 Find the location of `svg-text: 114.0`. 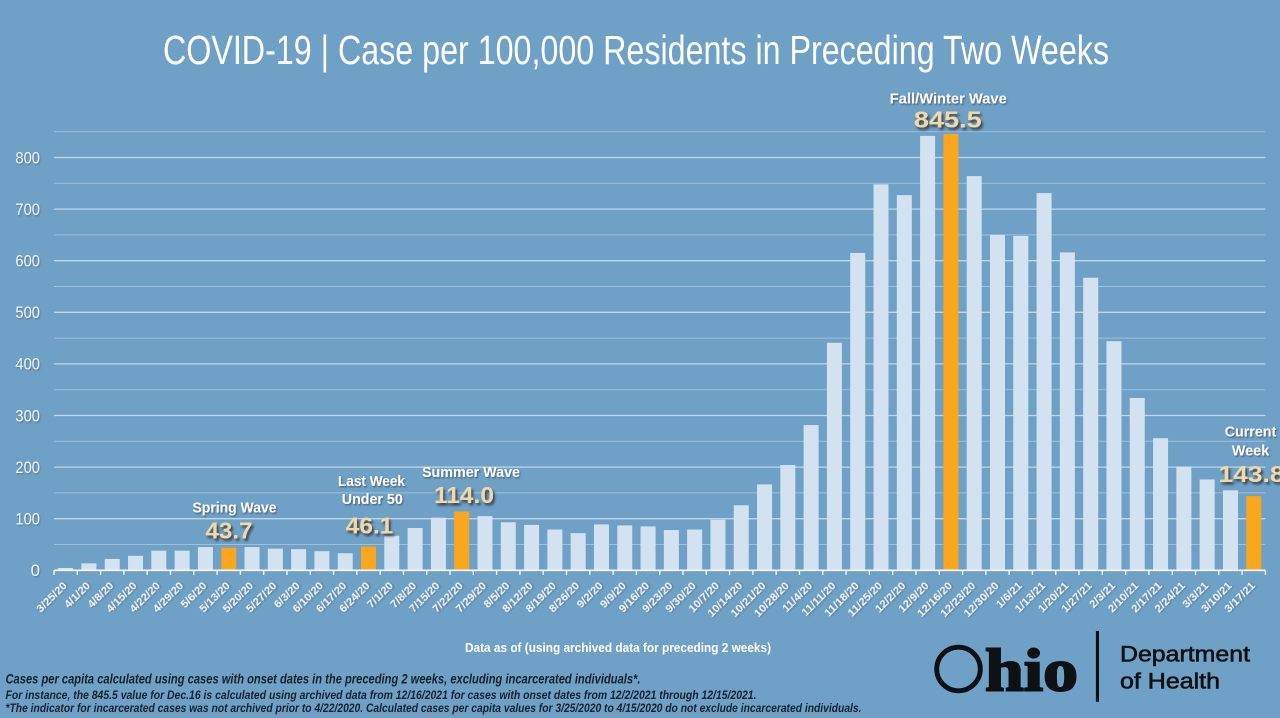

svg-text: 114.0 is located at coordinates (464, 495).